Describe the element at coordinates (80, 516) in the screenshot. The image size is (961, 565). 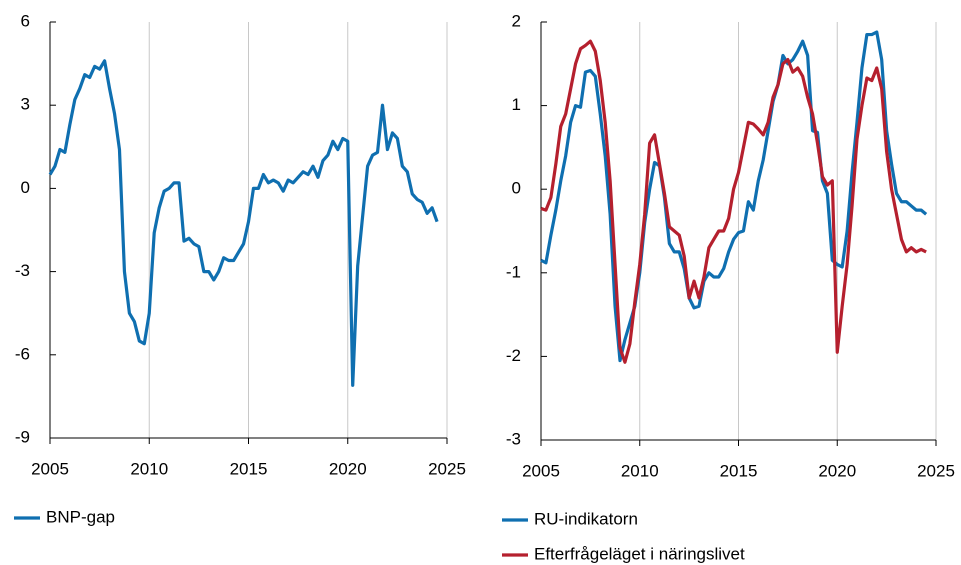
I see `legend-label: BNP-gap` at that location.